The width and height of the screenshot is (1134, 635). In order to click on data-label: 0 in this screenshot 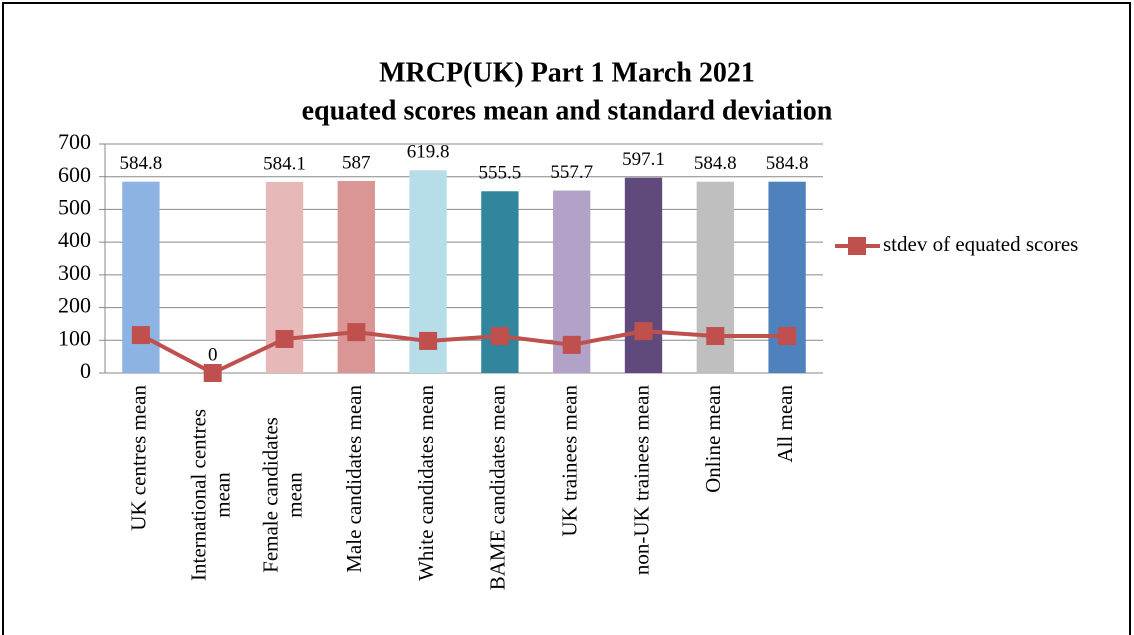, I will do `click(213, 354)`.